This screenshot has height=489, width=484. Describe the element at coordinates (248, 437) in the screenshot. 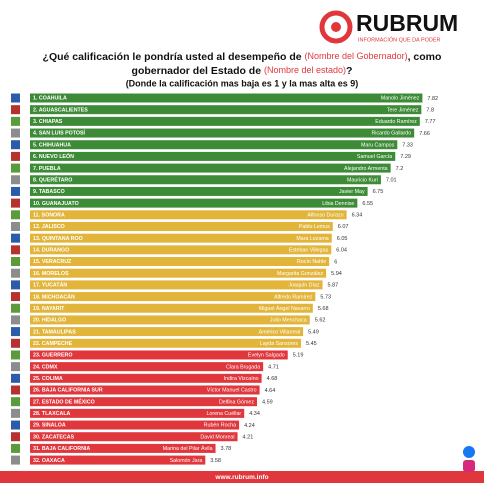

I see `value-label: 4.21` at that location.